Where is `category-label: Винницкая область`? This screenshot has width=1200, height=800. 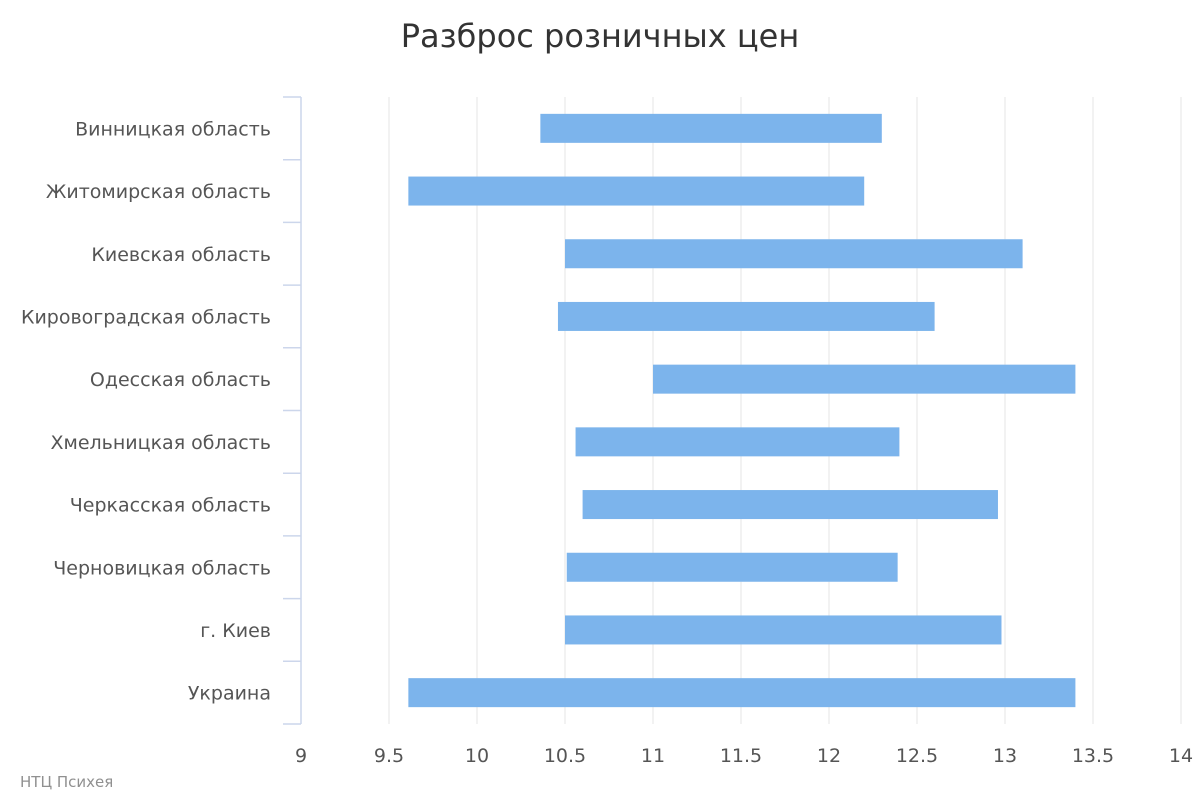 category-label: Винницкая область is located at coordinates (173, 129).